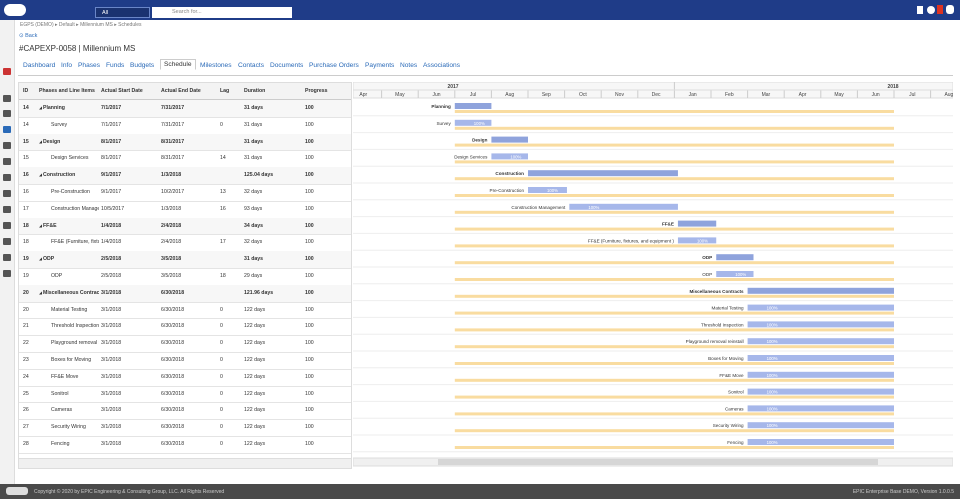 The width and height of the screenshot is (960, 499). Describe the element at coordinates (178, 64) in the screenshot. I see `tab: Schedule` at that location.